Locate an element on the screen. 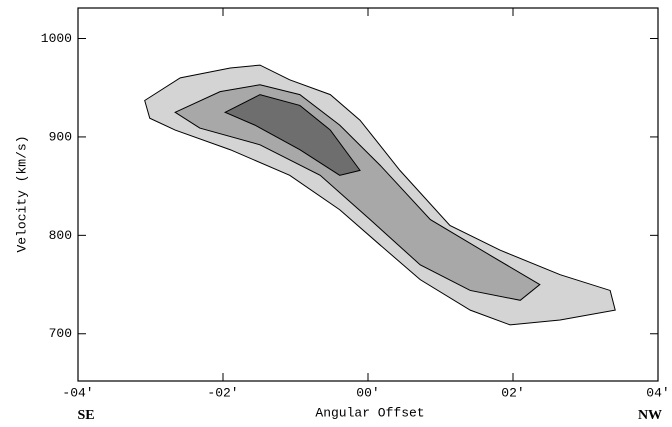 This screenshot has width=672, height=427. x-tick-label: -04' is located at coordinates (77, 392).